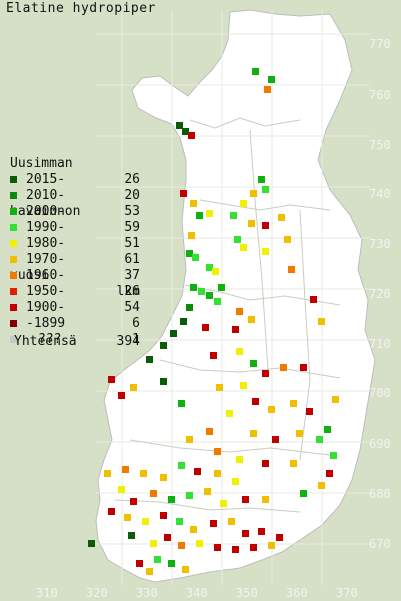 The height and width of the screenshot is (601, 401). Describe the element at coordinates (380, 145) in the screenshot. I see `y-axis-tick-label: 750` at that location.